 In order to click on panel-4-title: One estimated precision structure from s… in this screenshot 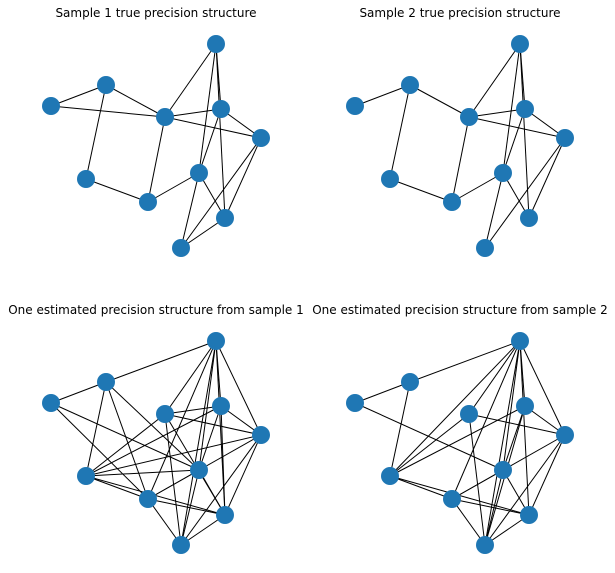, I will do `click(460, 310)`.